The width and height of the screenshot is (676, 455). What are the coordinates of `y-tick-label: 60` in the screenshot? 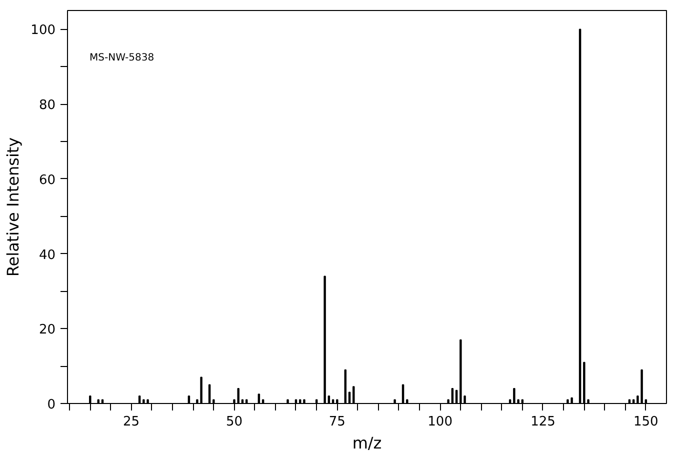 It's located at (47, 180).